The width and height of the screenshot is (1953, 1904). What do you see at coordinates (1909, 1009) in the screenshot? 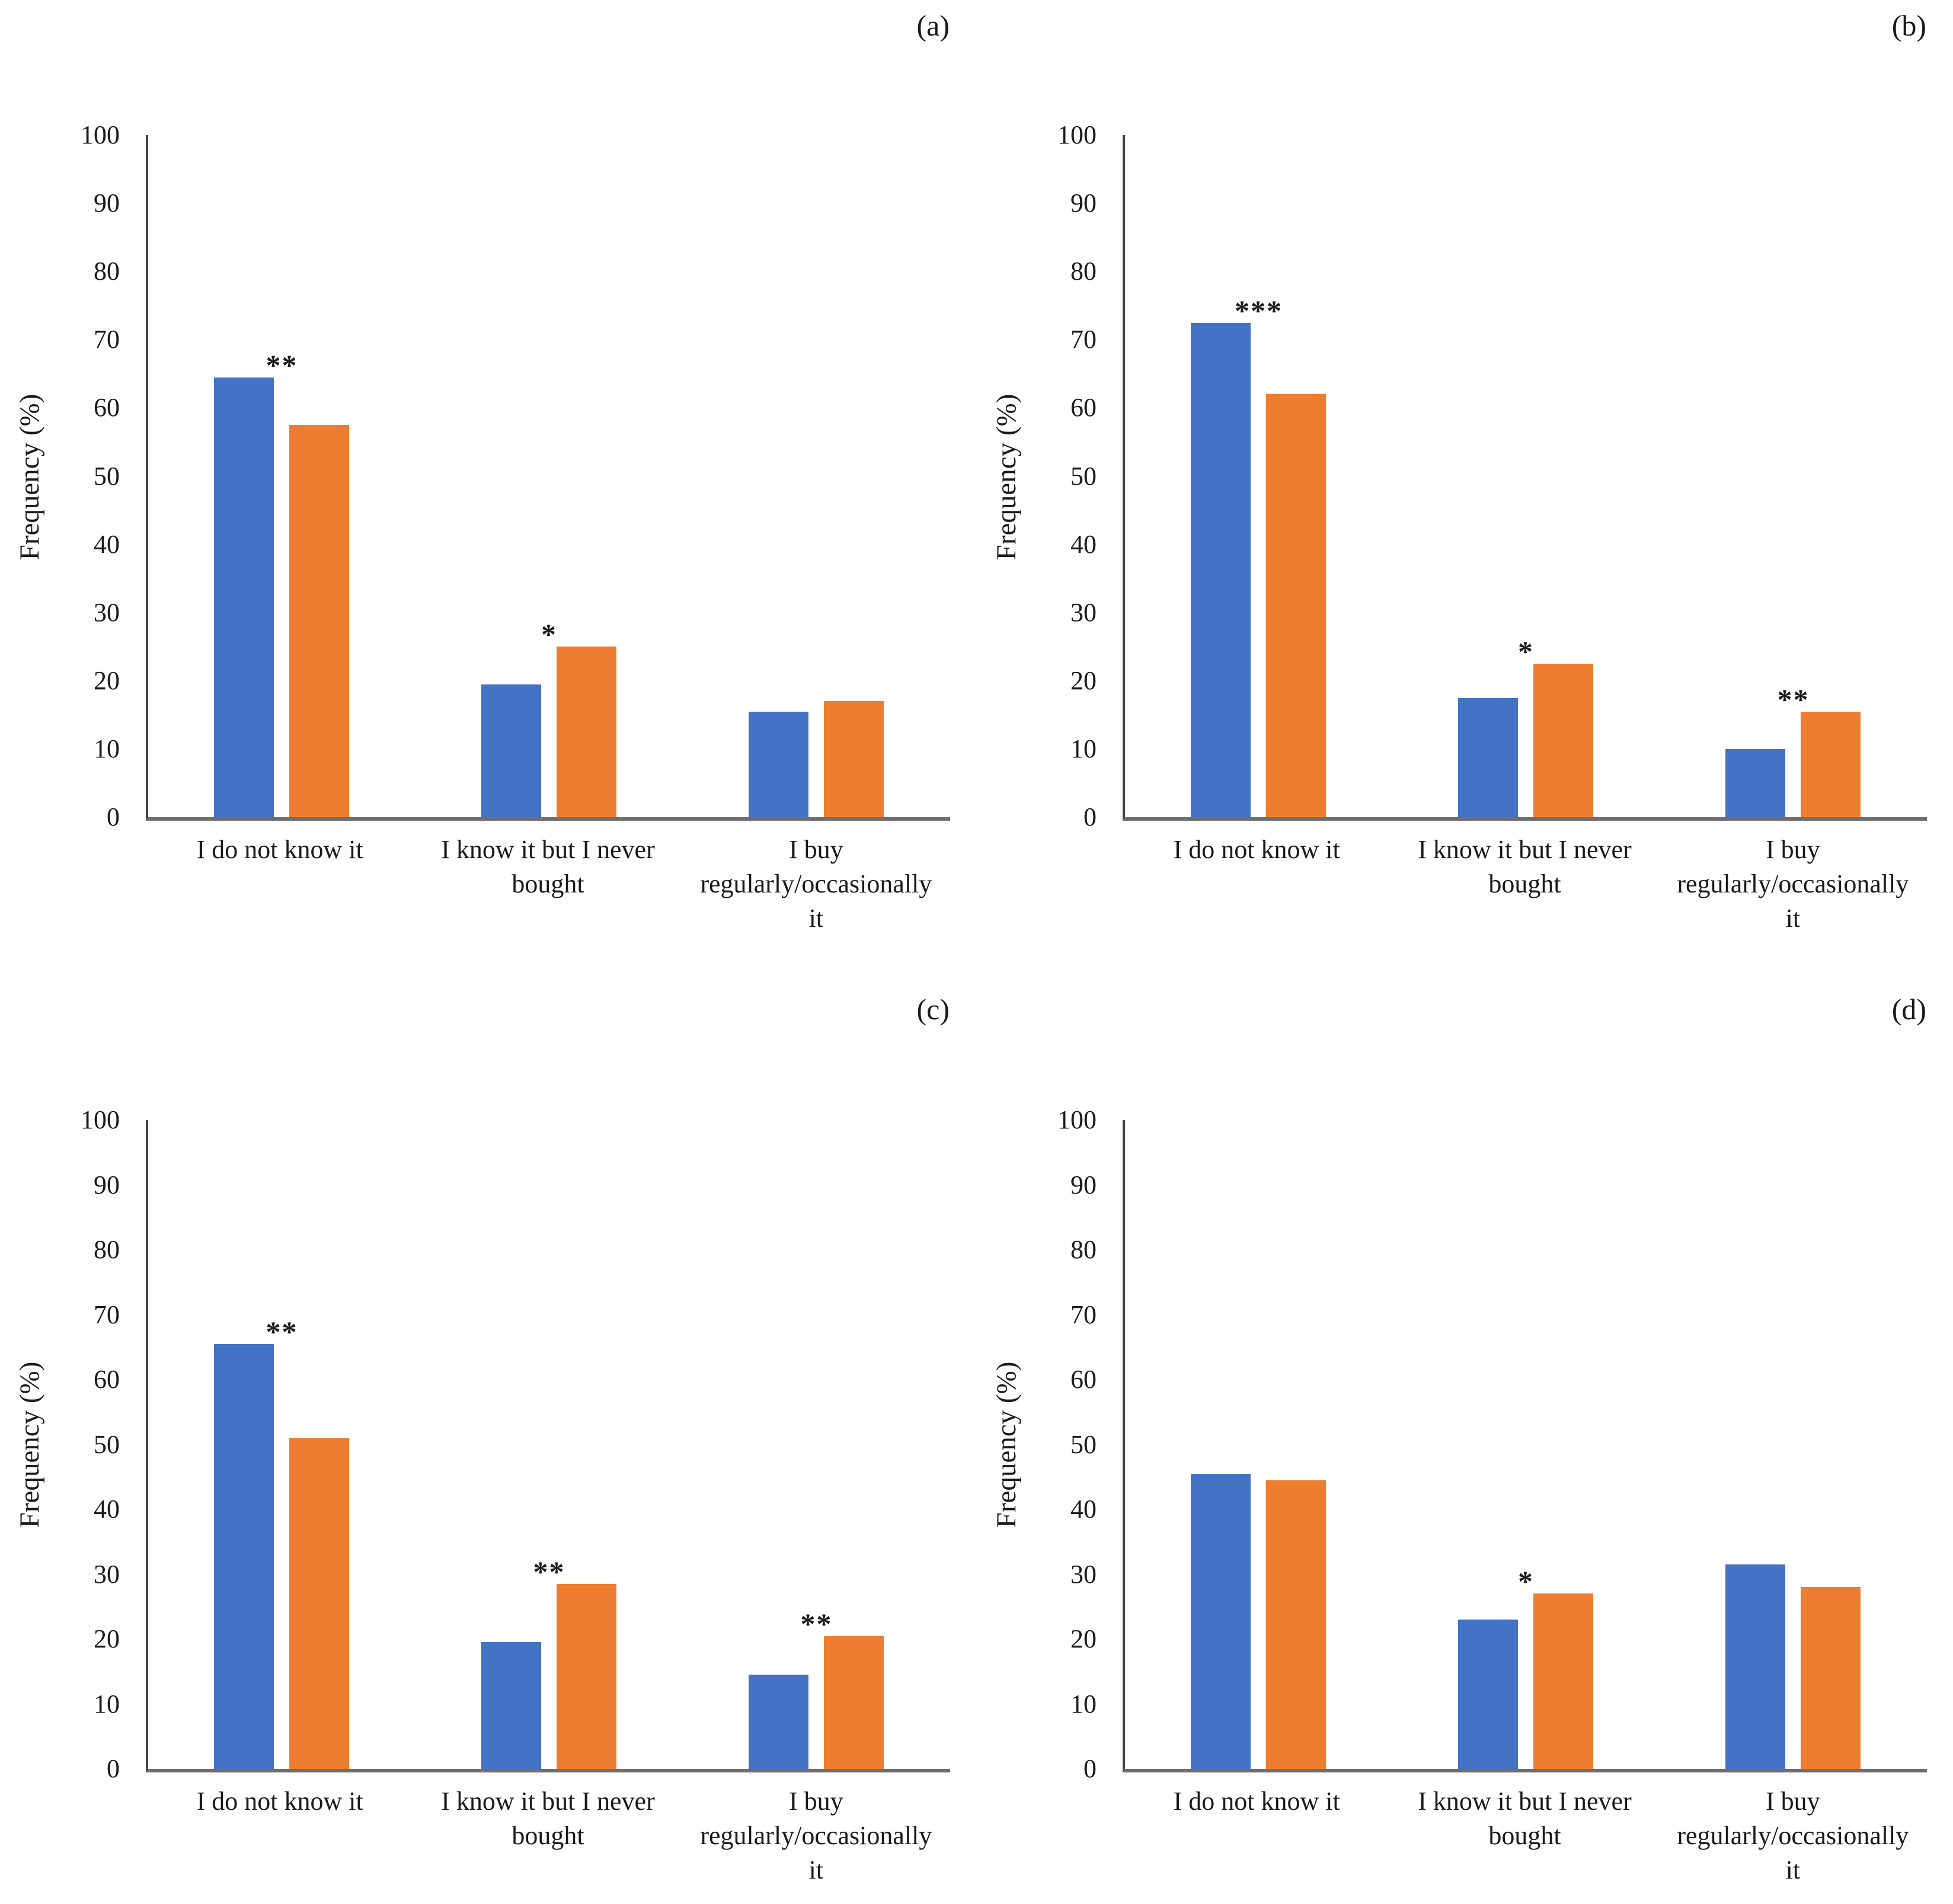
I see `panel-label-d: (d)` at bounding box center [1909, 1009].